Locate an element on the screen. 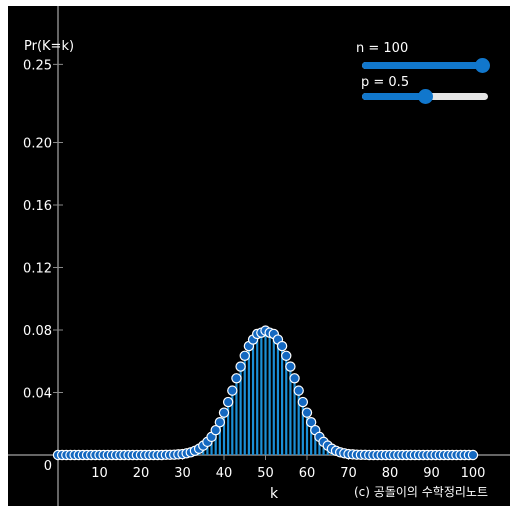  n-slider-fill is located at coordinates (422, 65).